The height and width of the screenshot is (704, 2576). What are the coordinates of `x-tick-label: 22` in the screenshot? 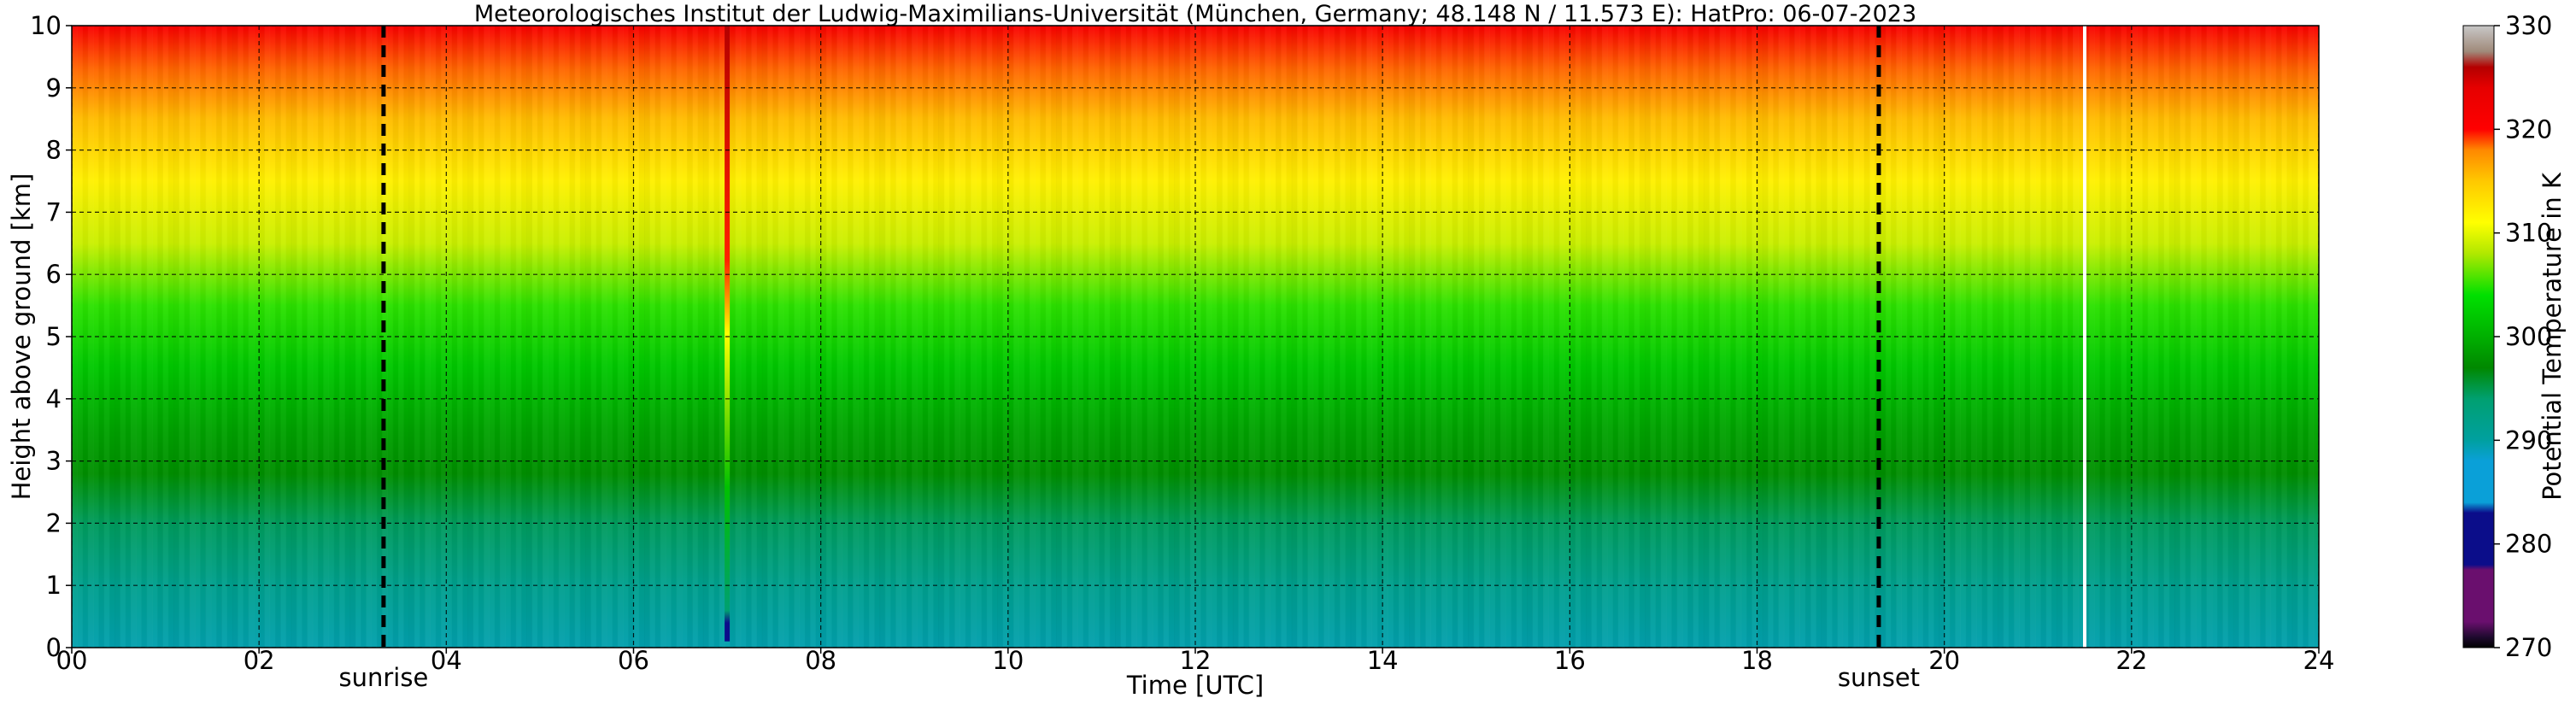 It's located at (2131, 660).